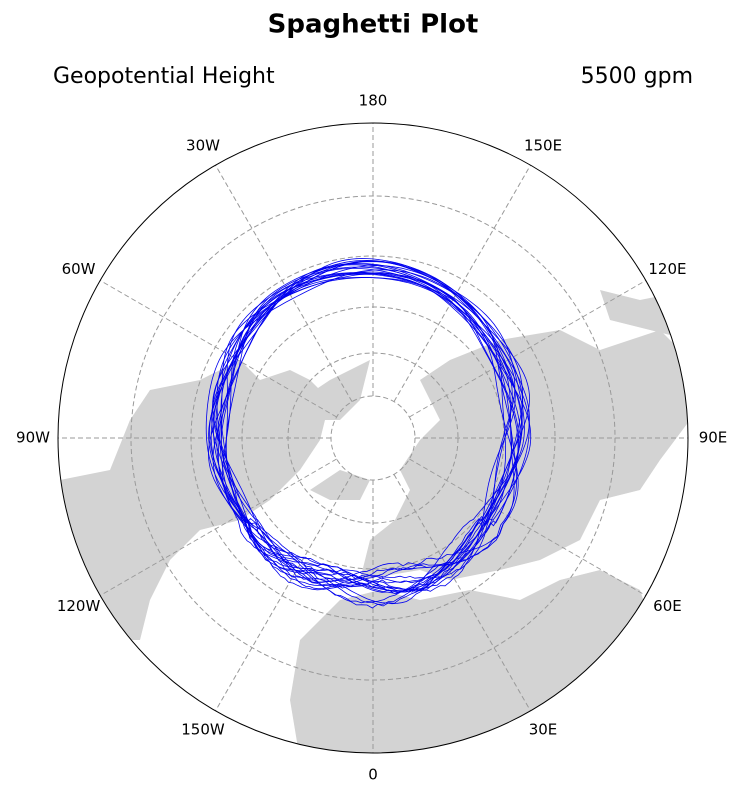 Image resolution: width=742 pixels, height=797 pixels. Describe the element at coordinates (543, 146) in the screenshot. I see `longitude-label: 150E` at that location.